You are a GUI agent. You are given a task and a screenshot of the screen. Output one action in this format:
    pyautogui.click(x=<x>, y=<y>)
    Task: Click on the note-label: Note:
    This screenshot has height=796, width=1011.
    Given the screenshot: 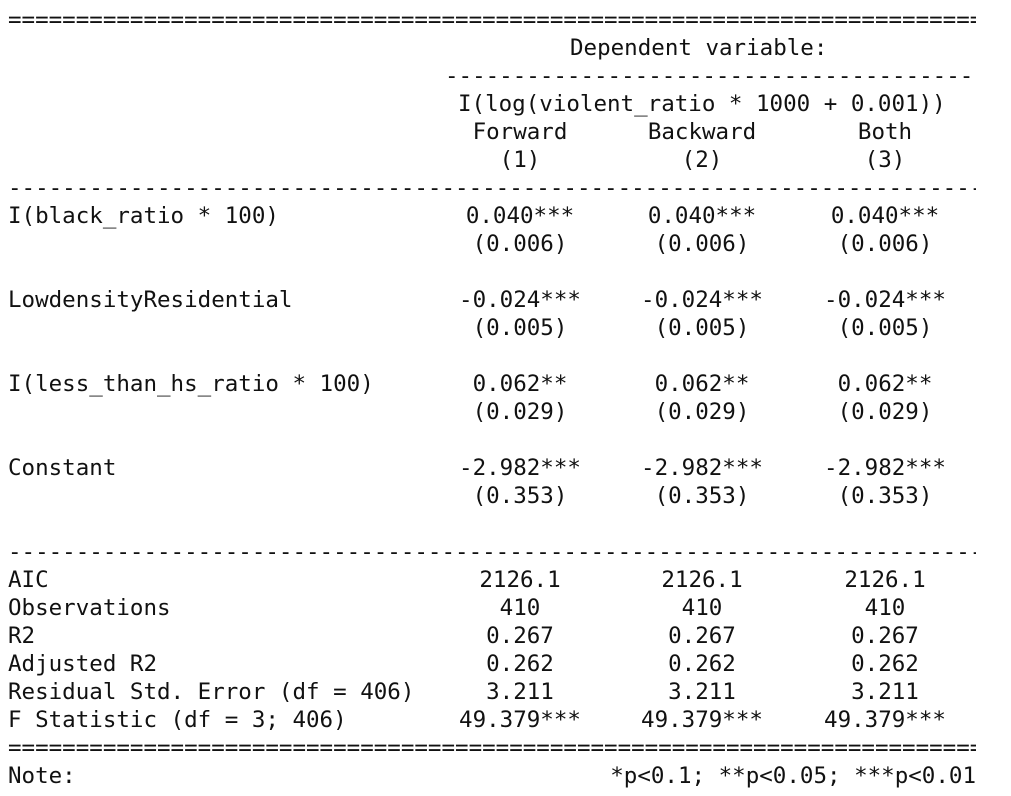 What is the action you would take?
    pyautogui.click(x=42, y=776)
    